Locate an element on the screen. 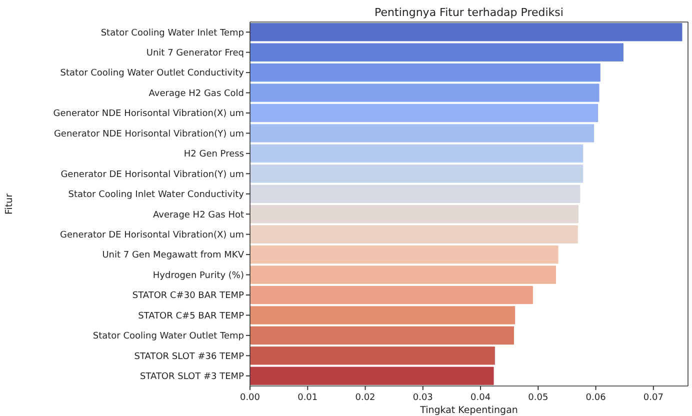 Image resolution: width=692 pixels, height=416 pixels. y-tick-label: Stator Cooling Water Outlet Conductivity is located at coordinates (152, 73).